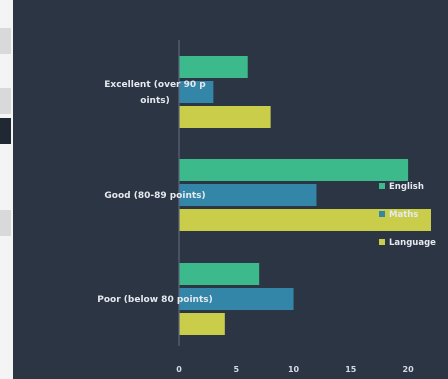 The image size is (448, 379). I want to click on category-label: Good (80-89 points), so click(154, 196).